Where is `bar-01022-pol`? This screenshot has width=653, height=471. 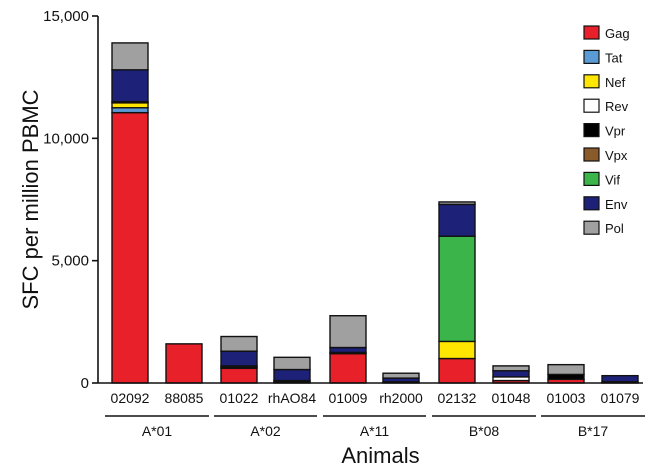 bar-01022-pol is located at coordinates (239, 343).